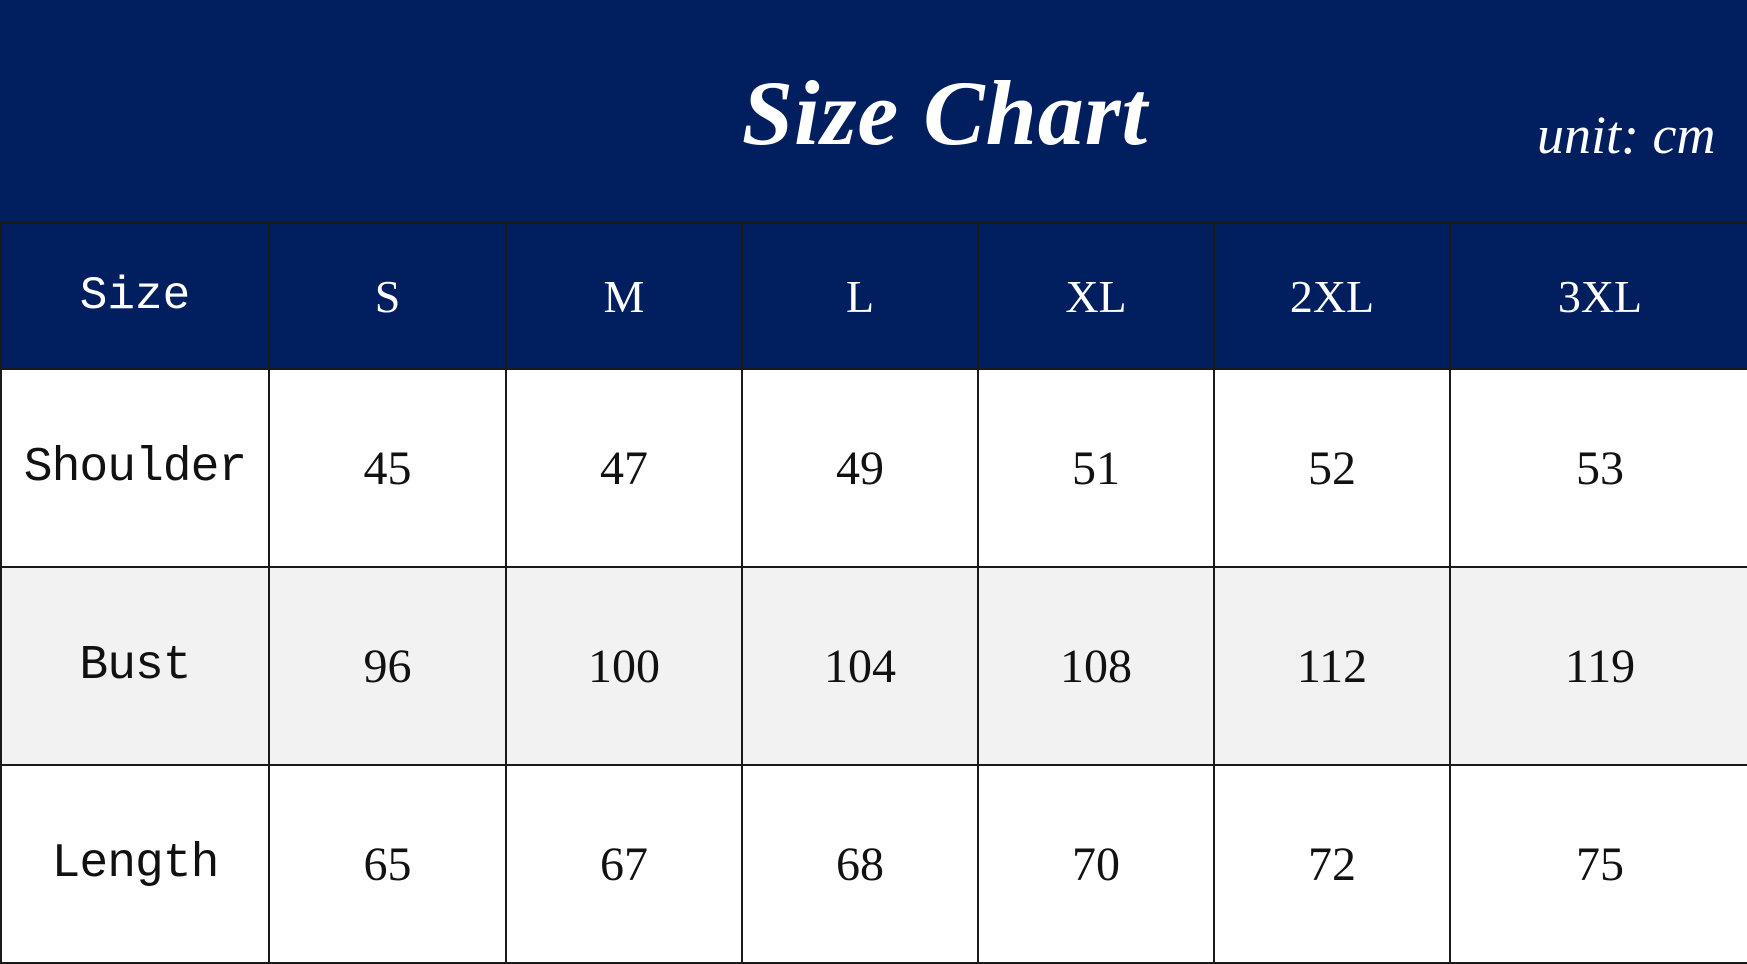 This screenshot has height=964, width=1747. Describe the element at coordinates (135, 468) in the screenshot. I see `row-label: Shoulder` at that location.